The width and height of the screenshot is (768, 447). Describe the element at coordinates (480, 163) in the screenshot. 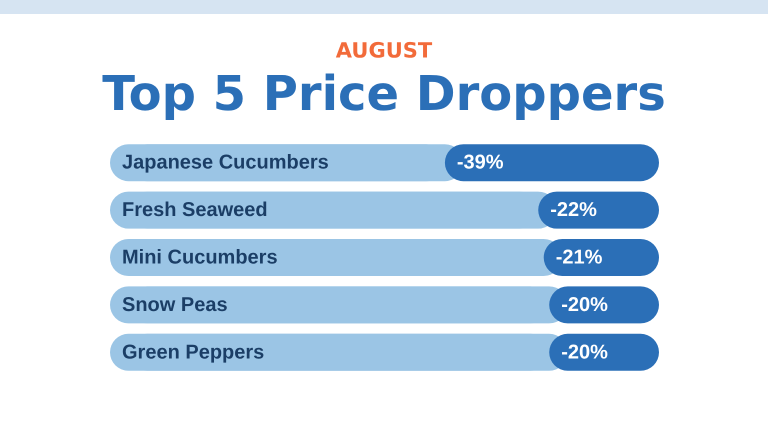

I see `data-label: -39%` at that location.